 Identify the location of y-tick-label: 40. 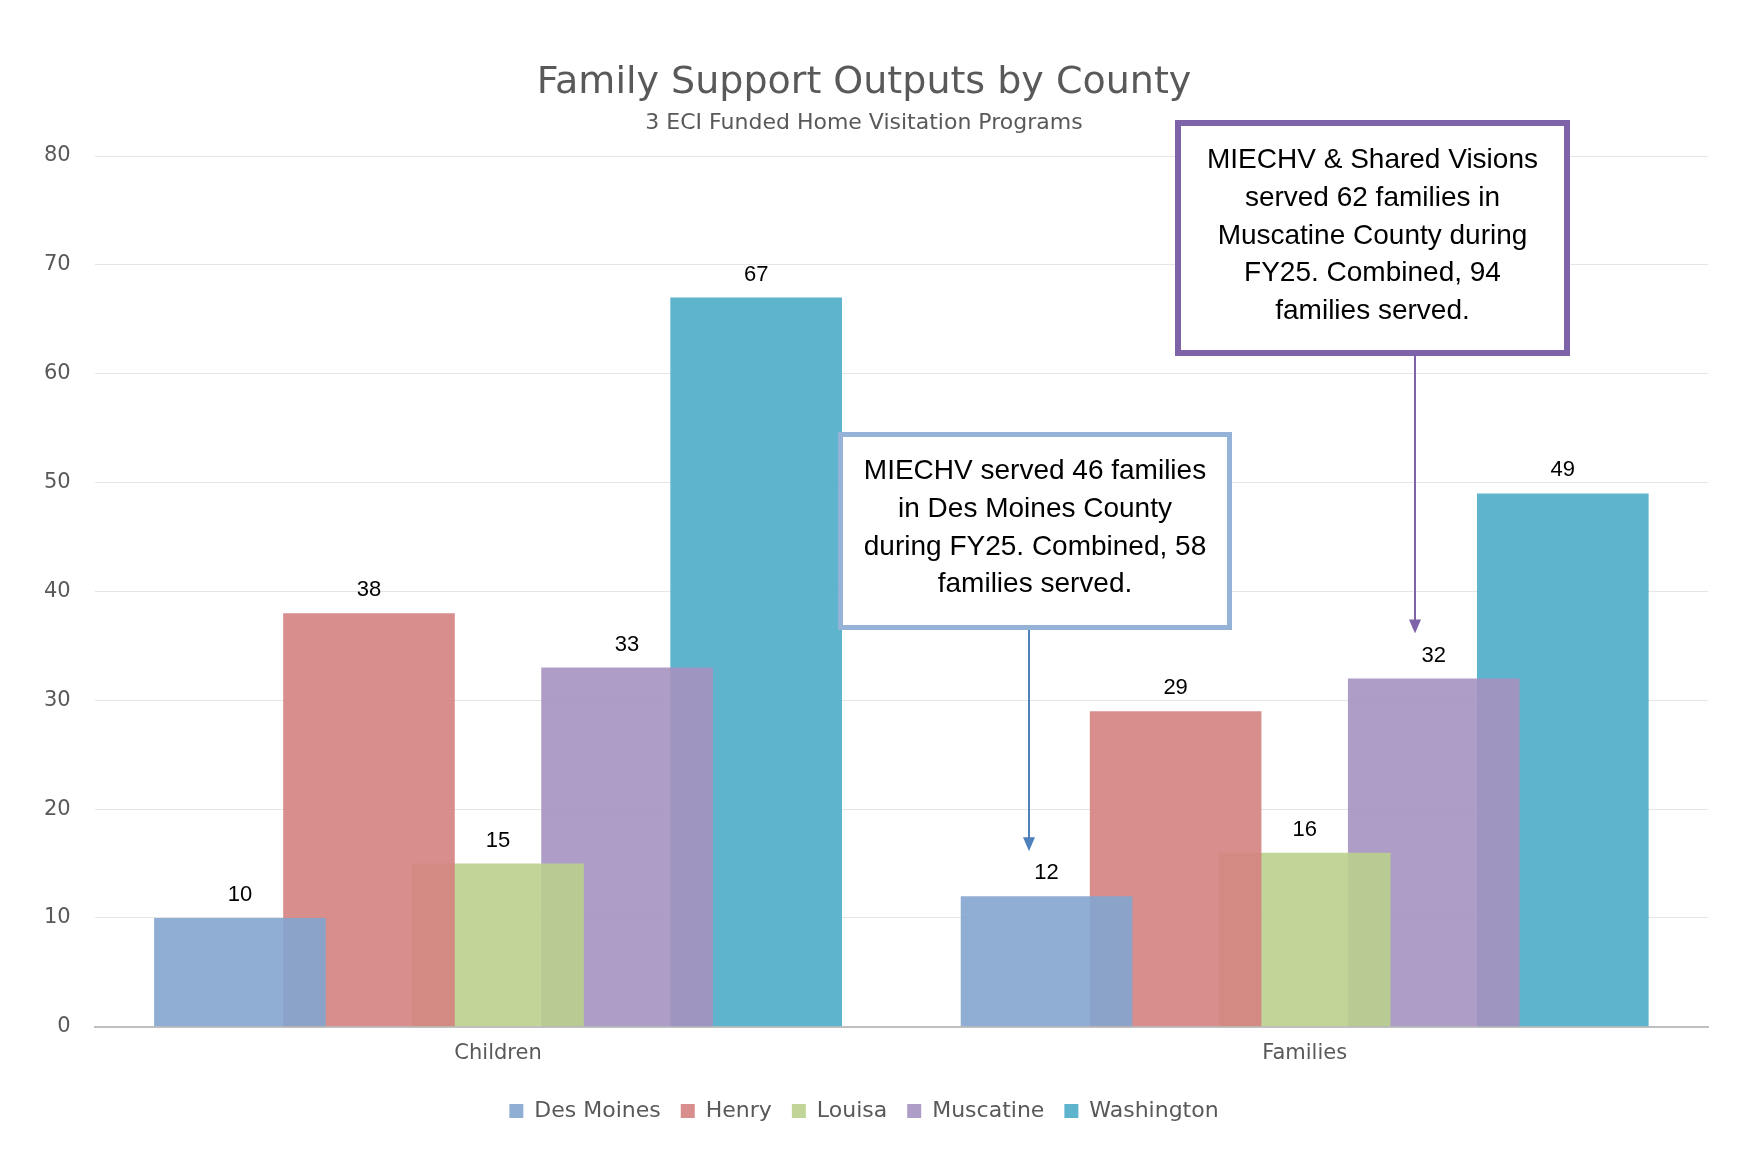
(57, 589).